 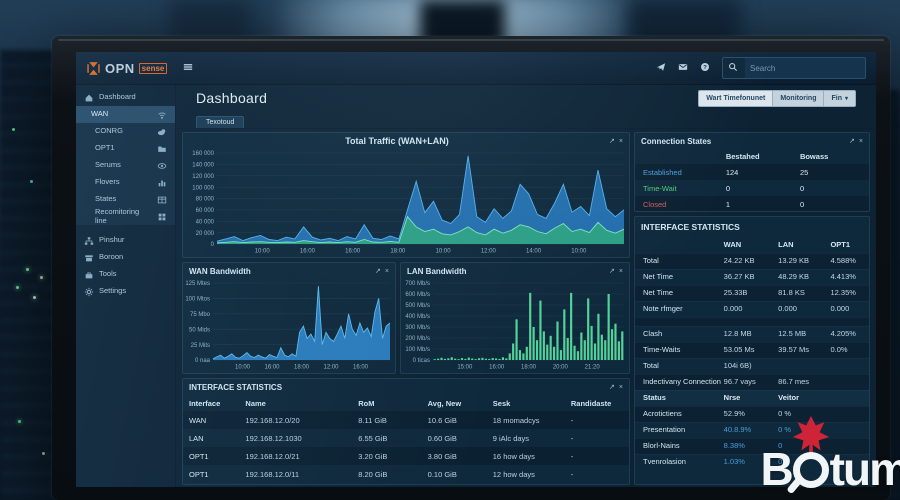 I want to click on mail-icon, so click(x=684, y=68).